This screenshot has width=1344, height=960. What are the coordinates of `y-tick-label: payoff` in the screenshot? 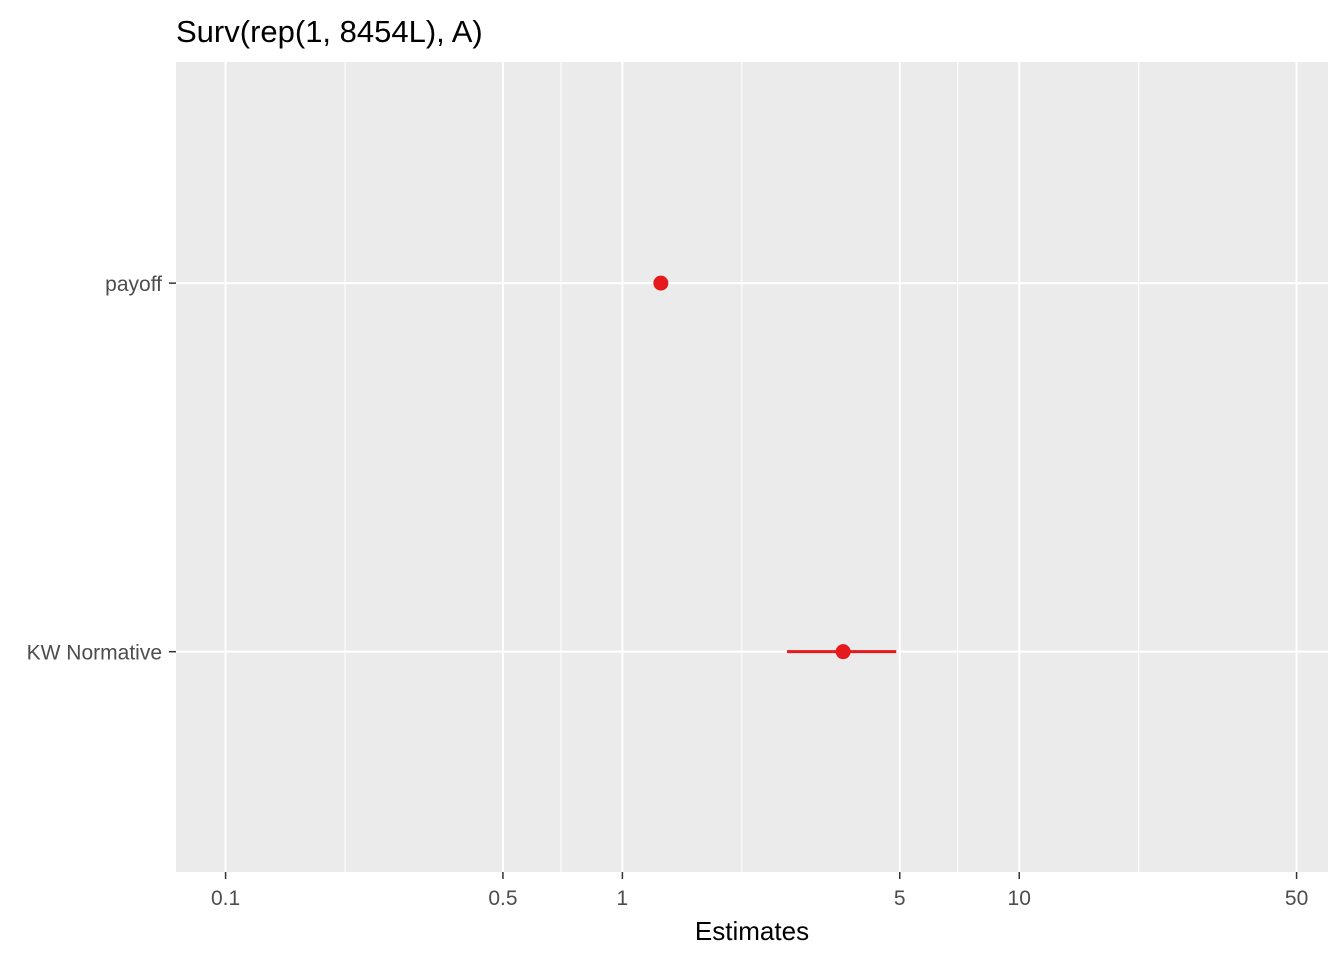 It's located at (133, 284).